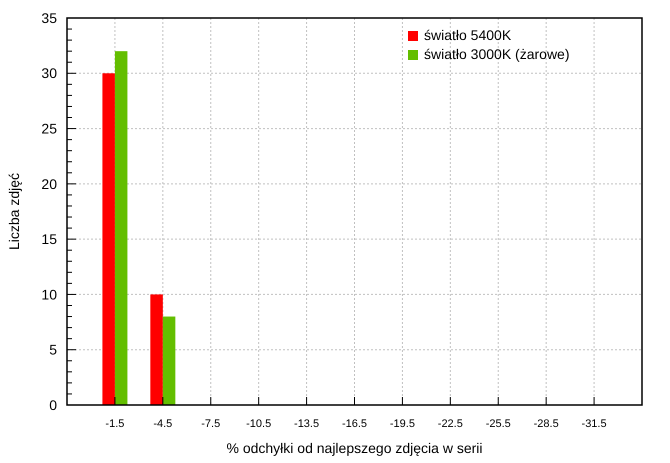 The width and height of the screenshot is (670, 463). What do you see at coordinates (497, 54) in the screenshot?
I see `legend-label: światło 3000K (żarowe)` at bounding box center [497, 54].